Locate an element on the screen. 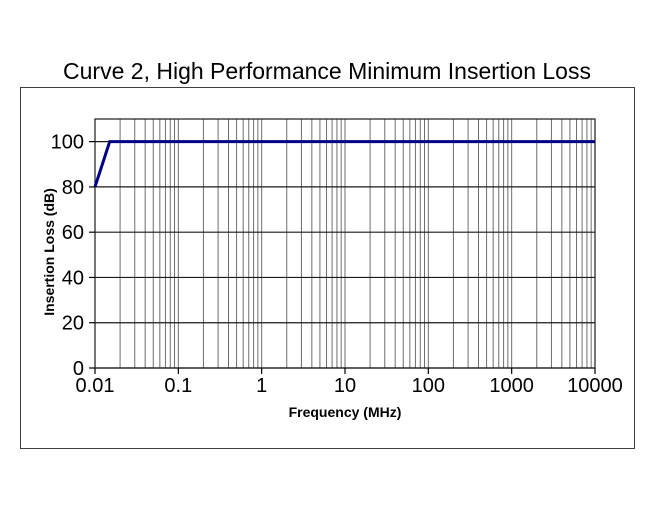 Image resolution: width=650 pixels, height=509 pixels. y-tick-label: 80 is located at coordinates (73, 188).